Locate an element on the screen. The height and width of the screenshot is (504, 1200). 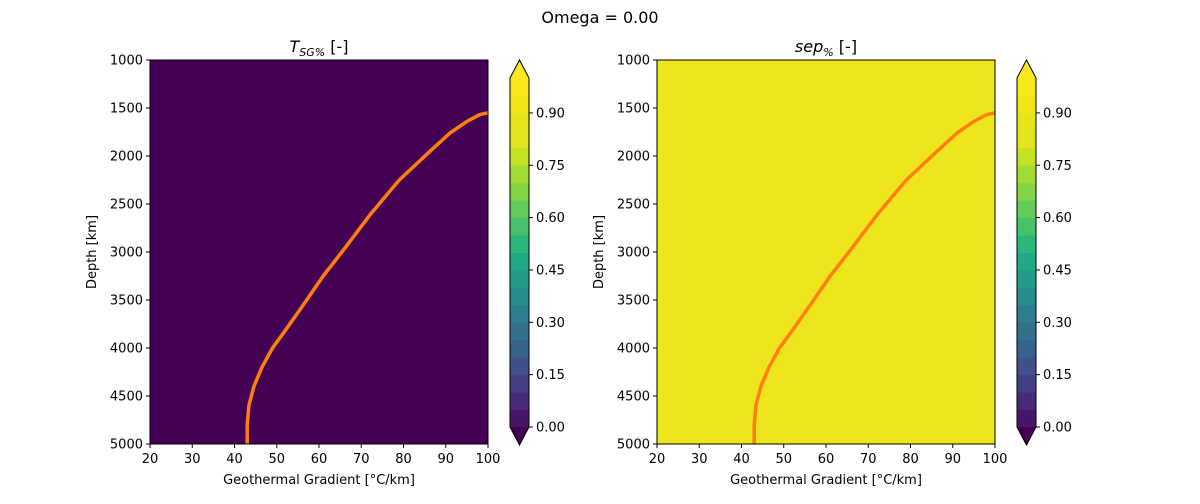
colorbar-tick-label: 0.45 is located at coordinates (550, 270).